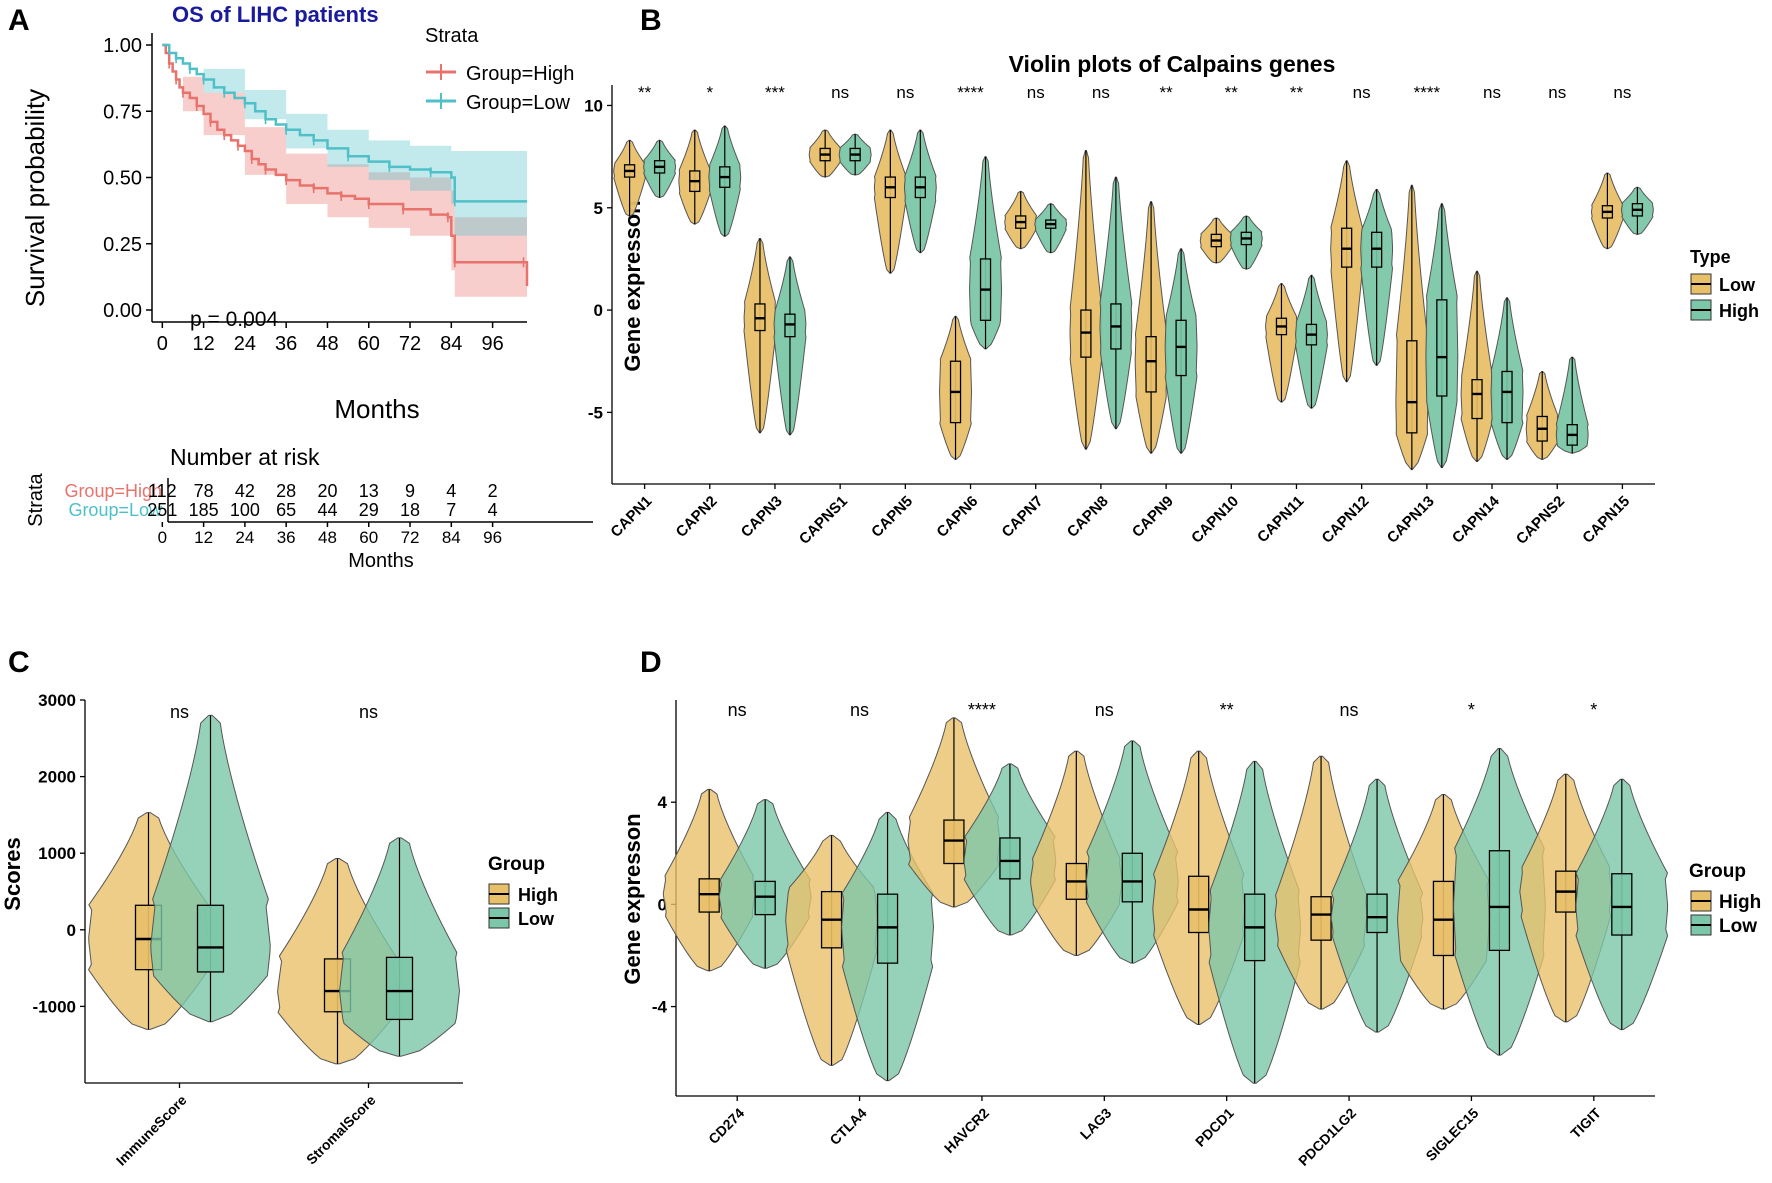 This screenshot has width=1772, height=1183. What do you see at coordinates (957, 517) in the screenshot?
I see `panel-b-x-tick-label: CAPN6` at bounding box center [957, 517].